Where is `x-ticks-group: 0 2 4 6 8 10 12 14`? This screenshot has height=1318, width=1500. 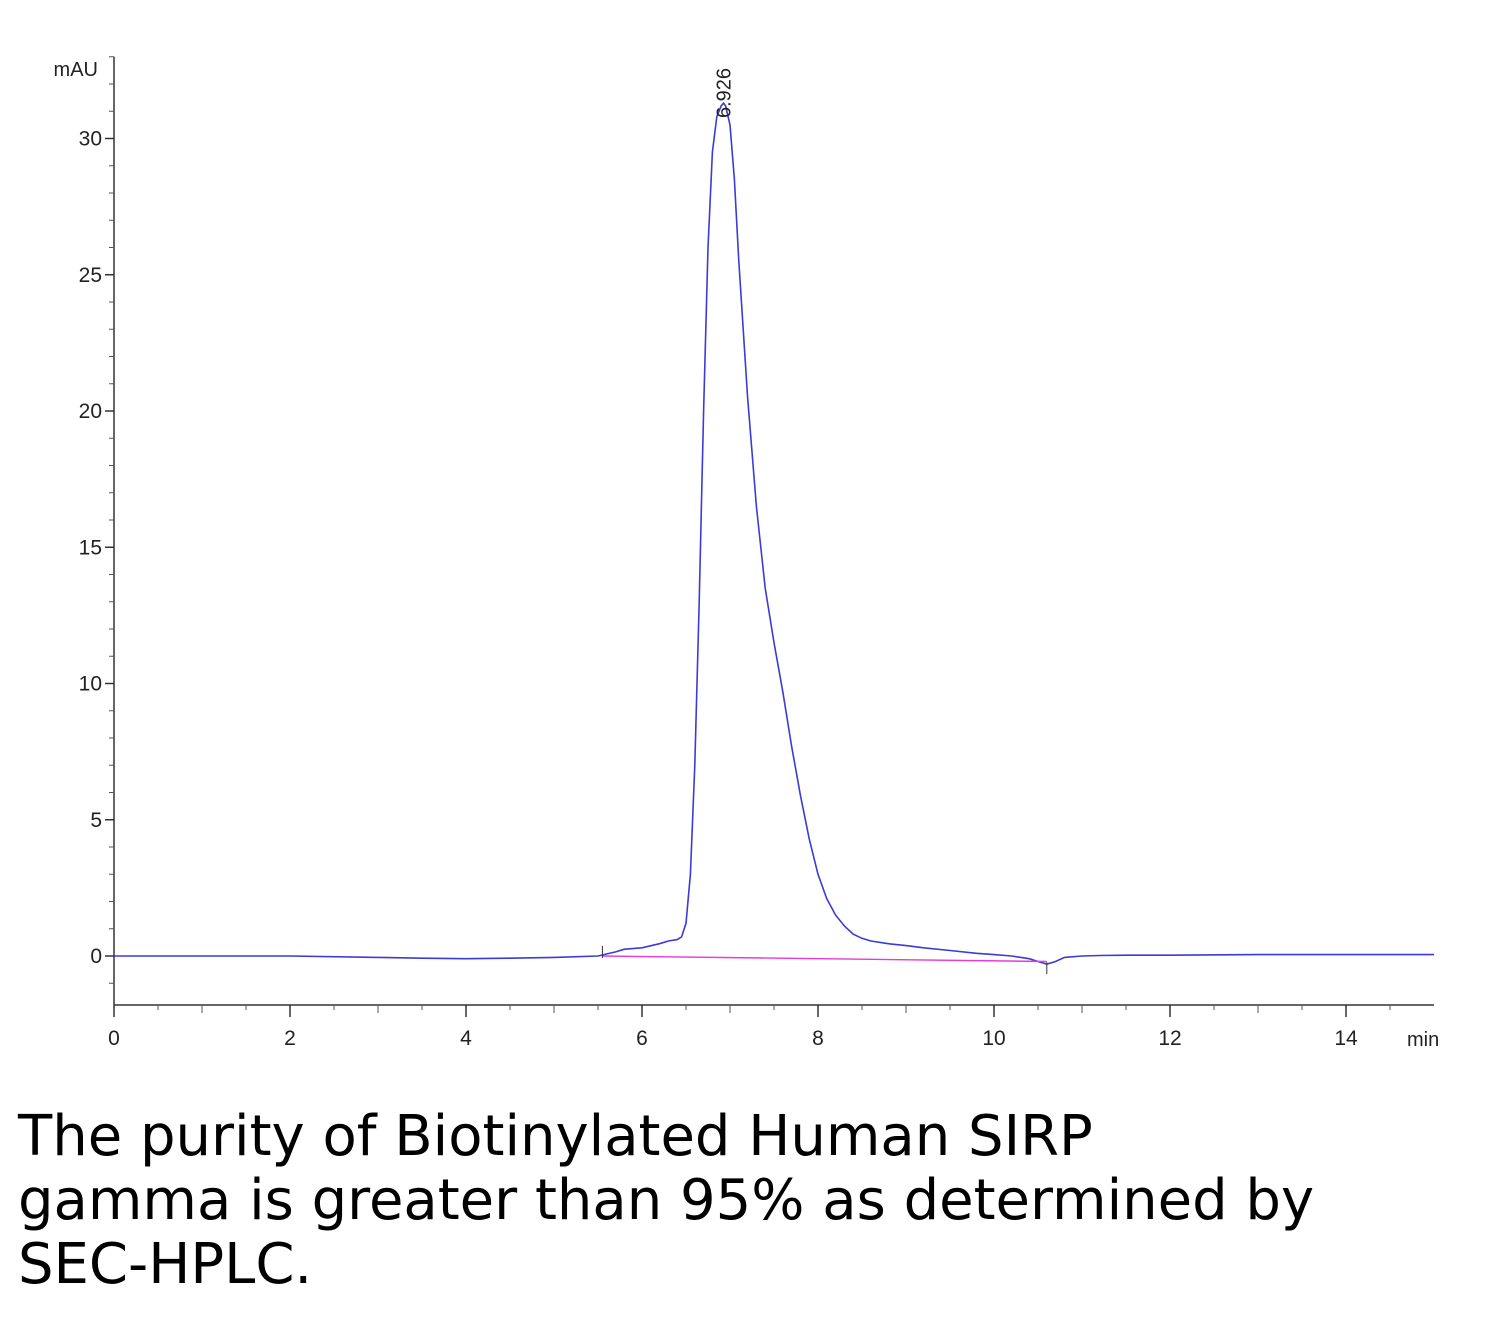
x-ticks-group: 0 2 4 6 8 10 12 14 is located at coordinates (749, 1027).